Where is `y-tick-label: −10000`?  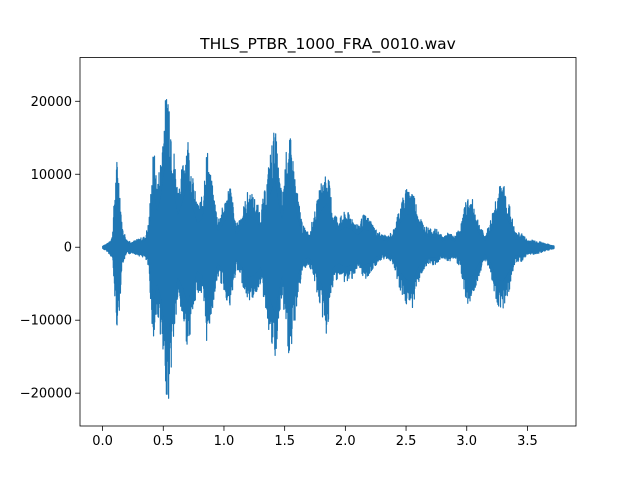 y-tick-label: −10000 is located at coordinates (46, 321).